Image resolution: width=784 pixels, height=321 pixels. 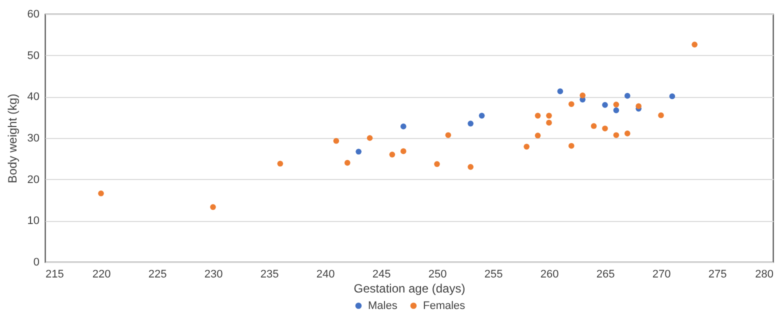 What do you see at coordinates (383, 306) in the screenshot?
I see `legend-label: Males` at bounding box center [383, 306].